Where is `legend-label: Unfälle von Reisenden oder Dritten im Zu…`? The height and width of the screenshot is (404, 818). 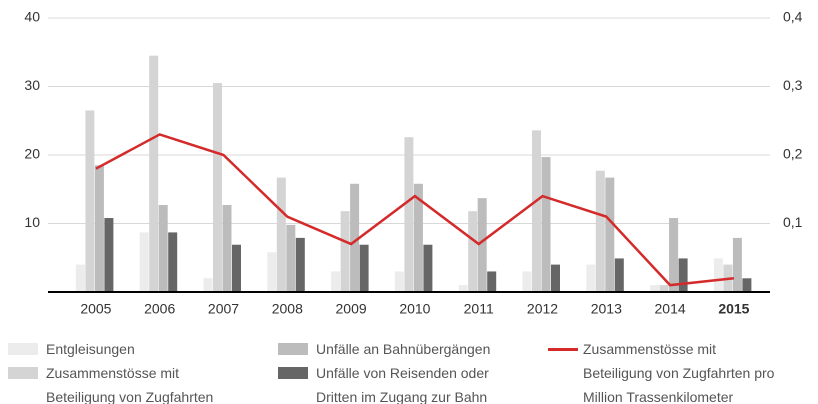
legend-label: Unfälle von Reisenden oder Dritten im Zu… is located at coordinates (402, 384).